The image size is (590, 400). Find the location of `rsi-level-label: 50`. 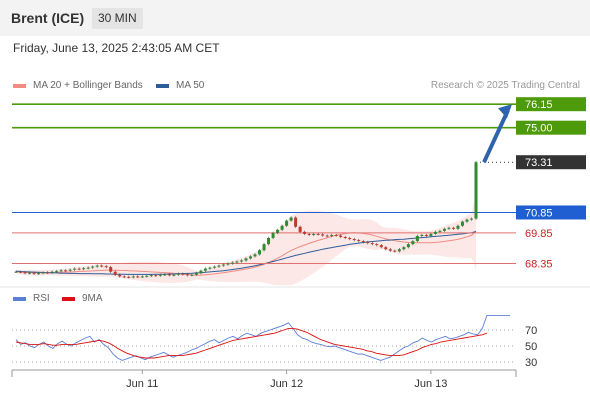

rsi-level-label: 50 is located at coordinates (531, 347).